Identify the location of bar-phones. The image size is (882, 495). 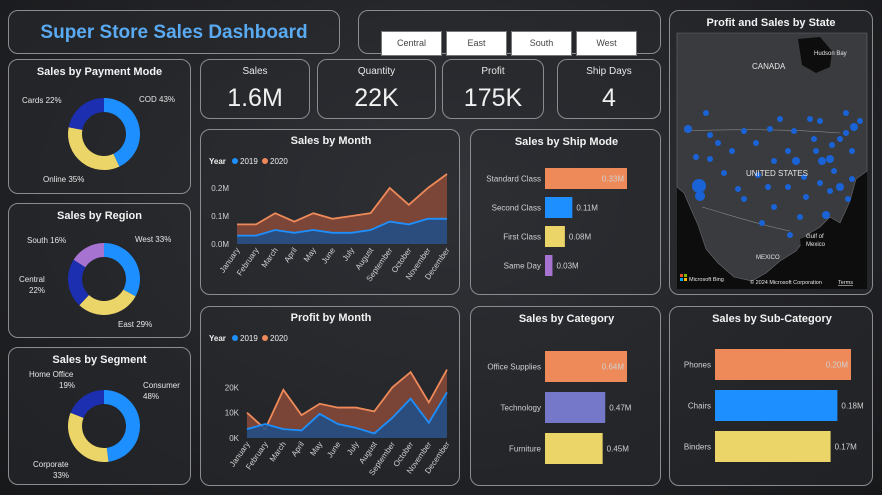
(783, 364).